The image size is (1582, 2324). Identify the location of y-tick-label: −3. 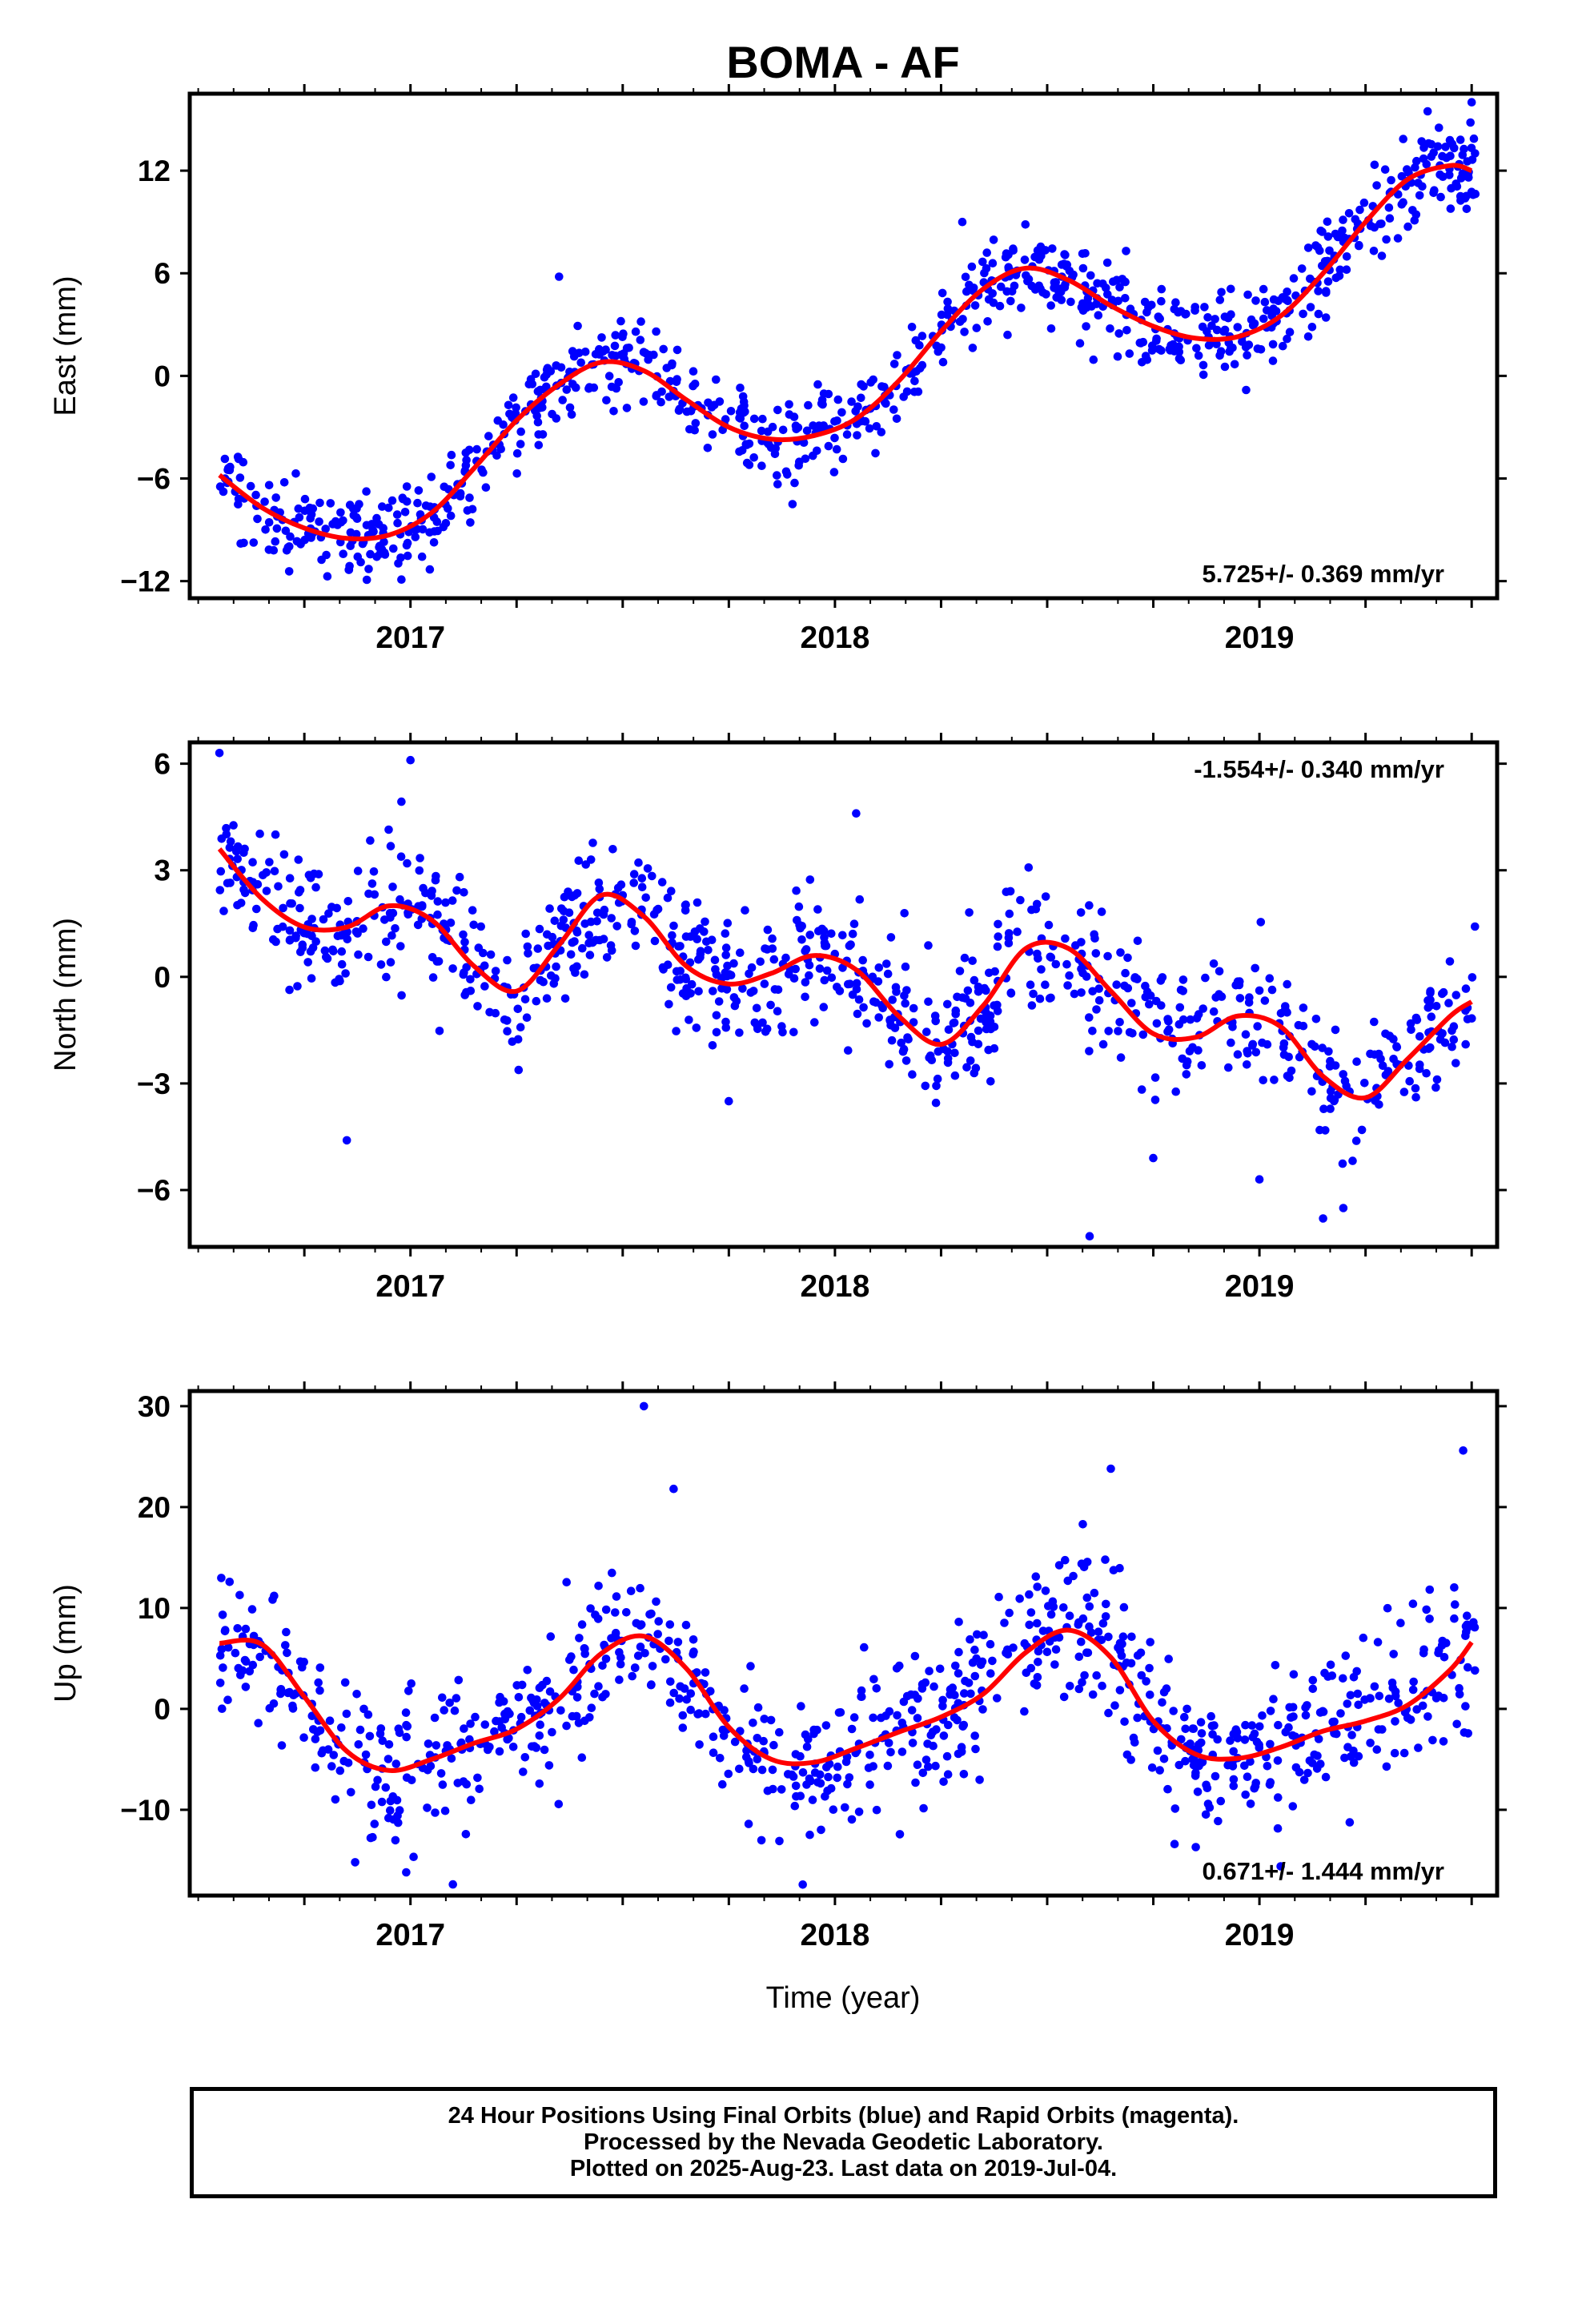
(154, 1084).